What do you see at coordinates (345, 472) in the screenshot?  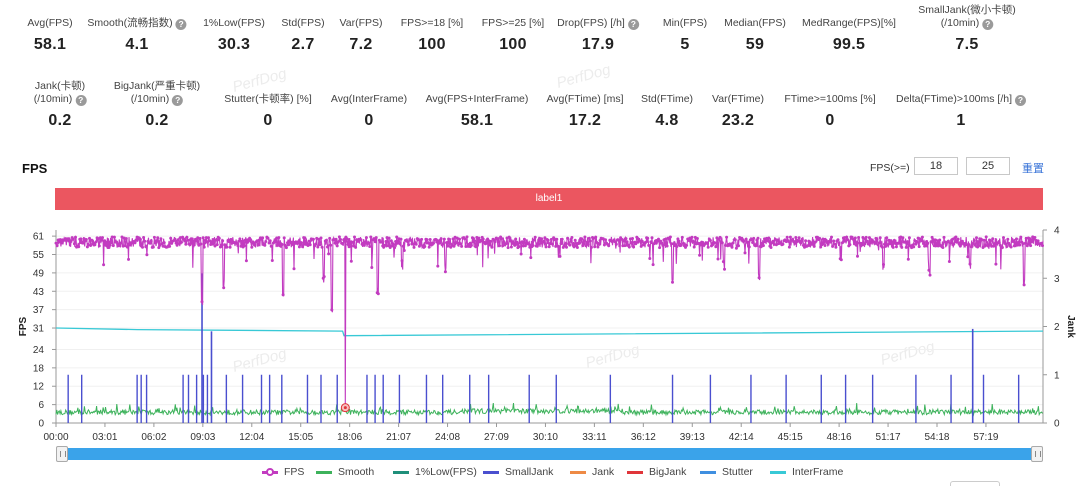 I see `legend-item-smooth: Smooth` at bounding box center [345, 472].